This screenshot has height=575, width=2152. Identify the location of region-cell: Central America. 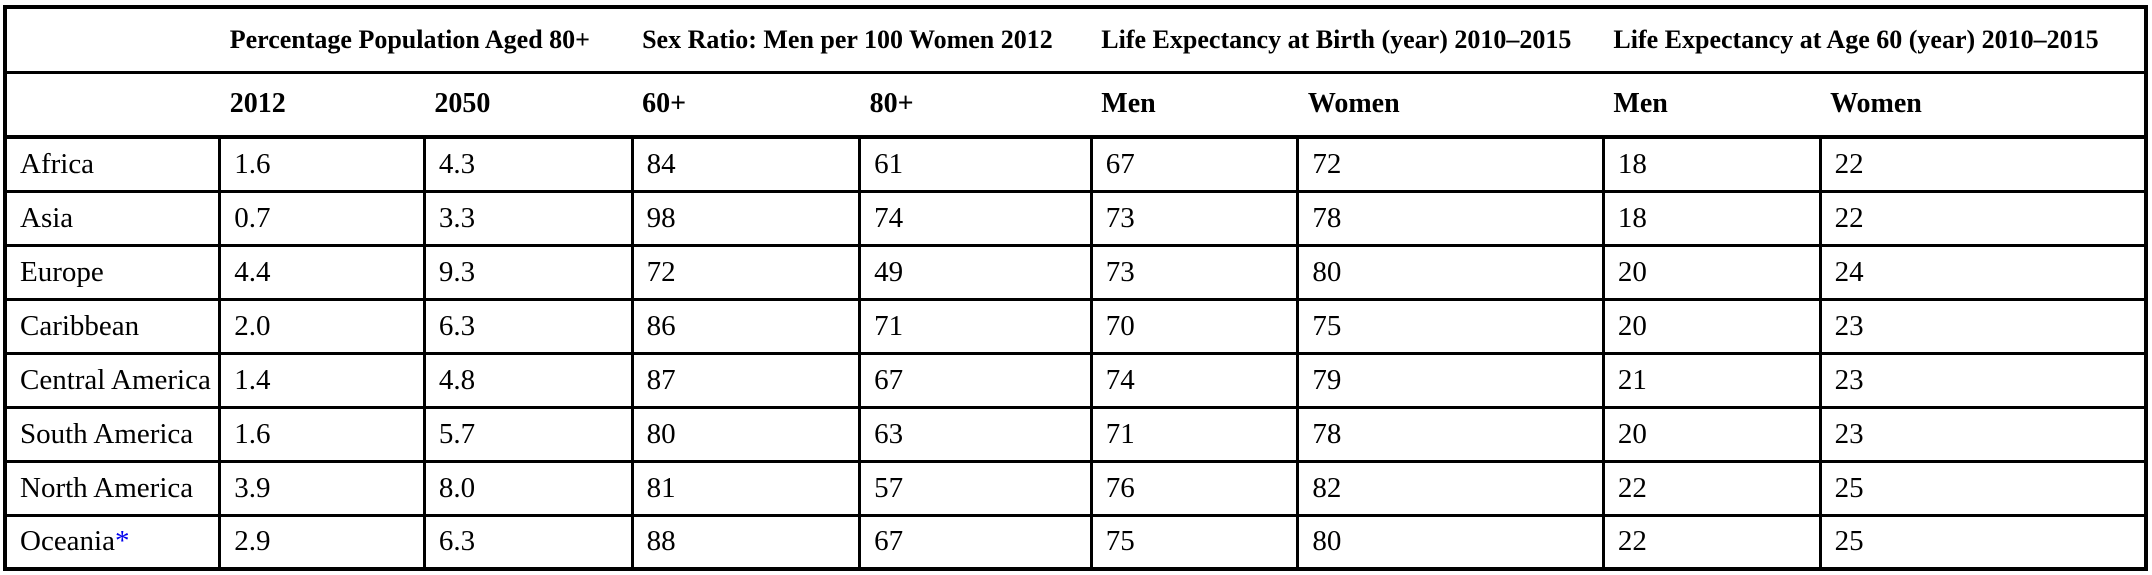
(112, 380).